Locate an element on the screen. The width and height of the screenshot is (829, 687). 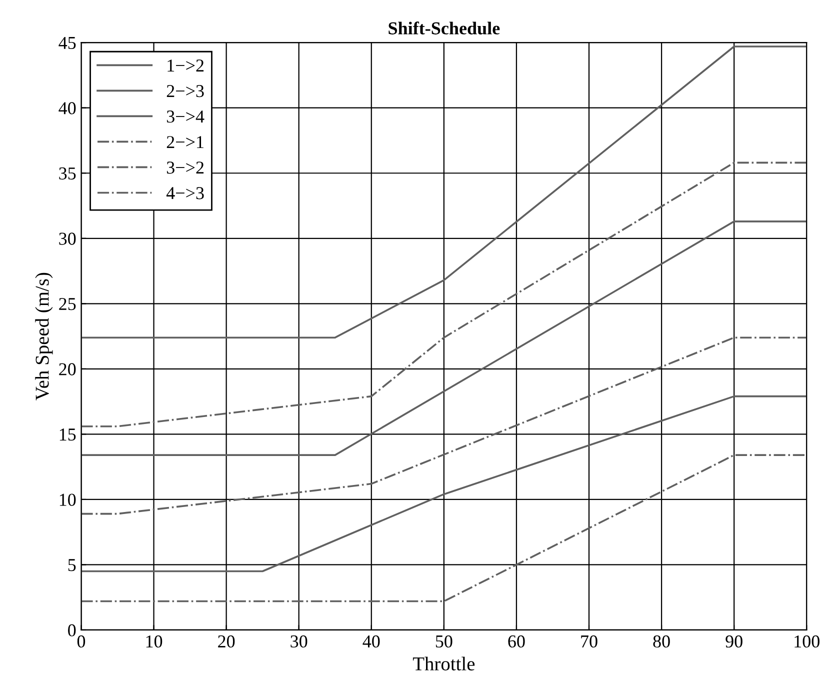
x-tick-label: 50 is located at coordinates (444, 641).